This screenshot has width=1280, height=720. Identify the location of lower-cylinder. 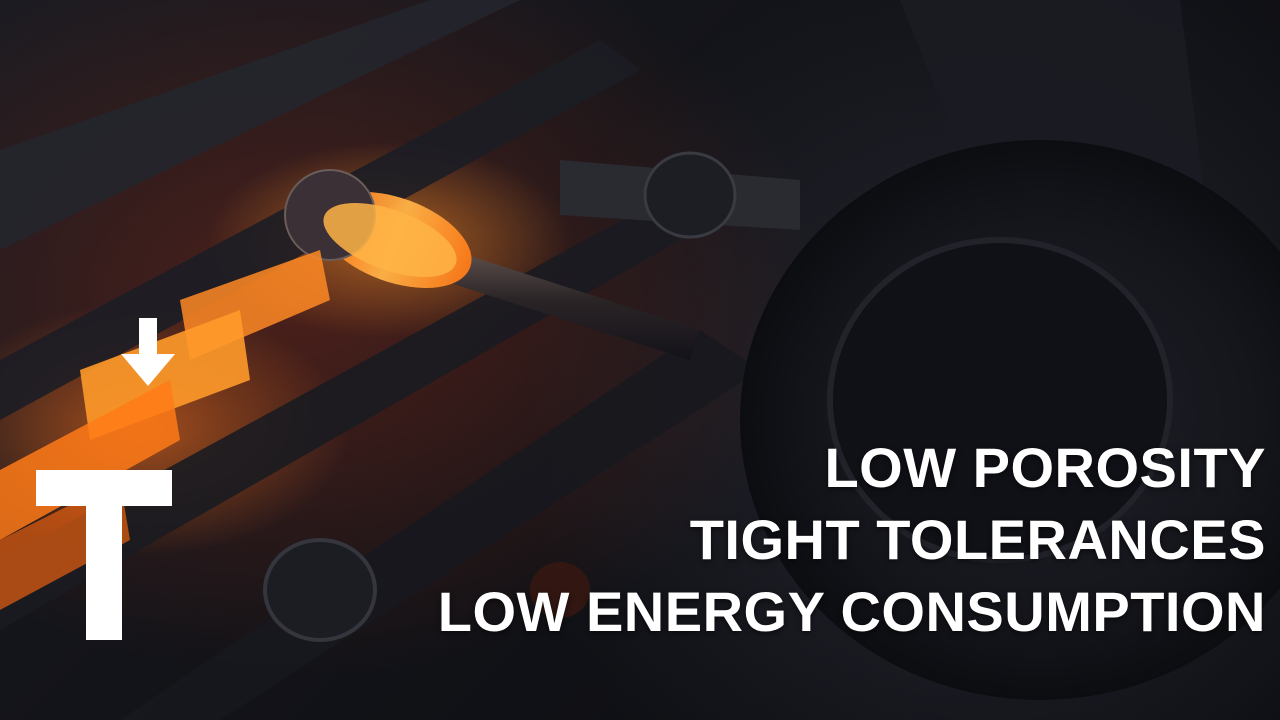
(426, 590).